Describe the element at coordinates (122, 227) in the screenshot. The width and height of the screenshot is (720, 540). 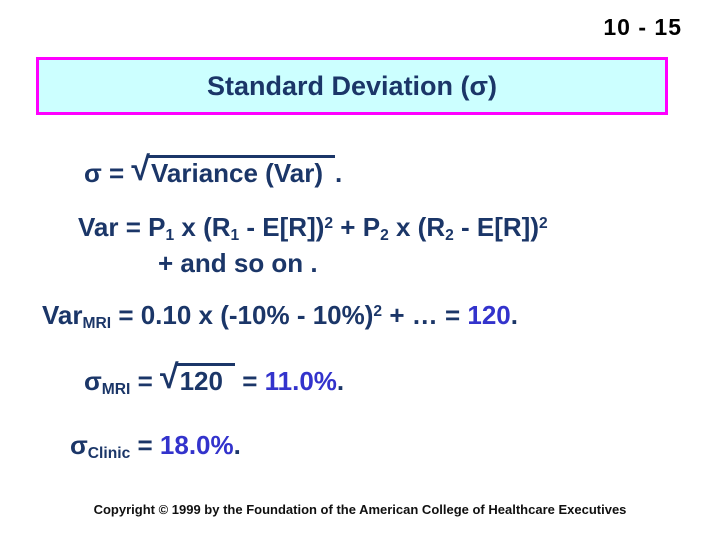
I see `formula-segment: Var = P` at that location.